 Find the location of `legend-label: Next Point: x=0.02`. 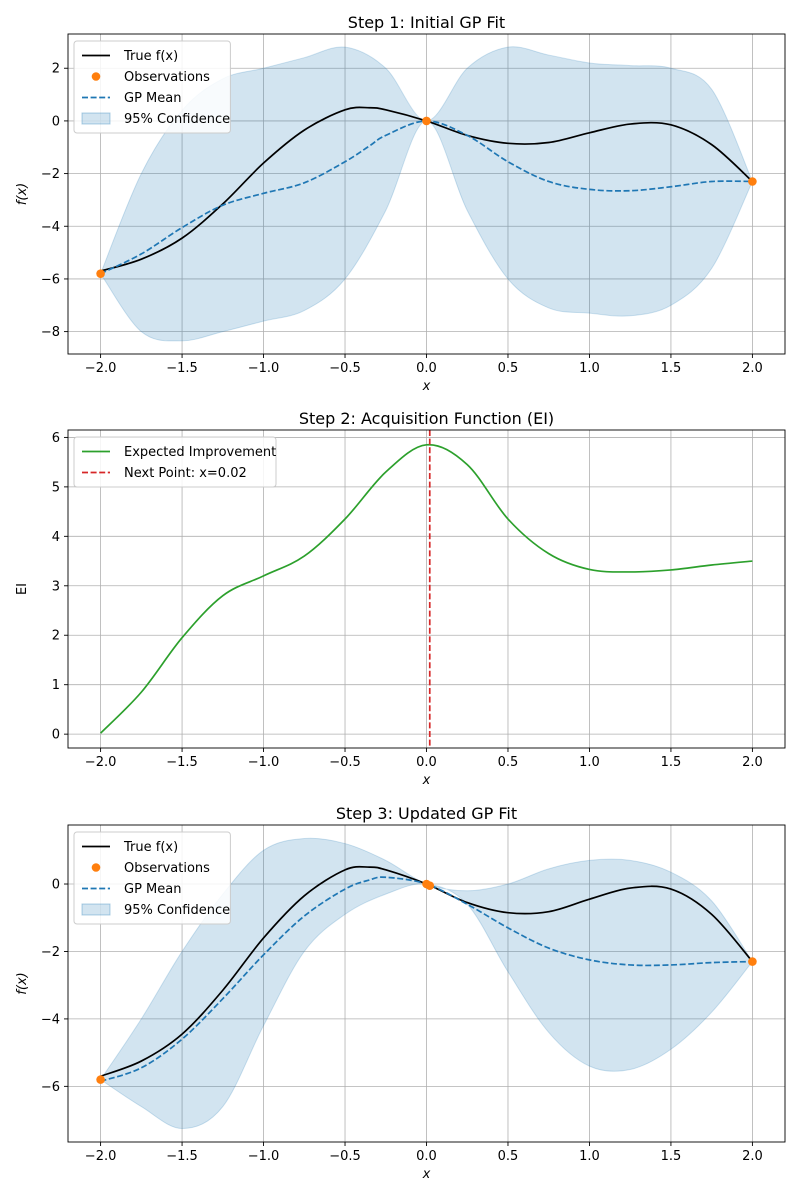

legend-label: Next Point: x=0.02 is located at coordinates (185, 473).